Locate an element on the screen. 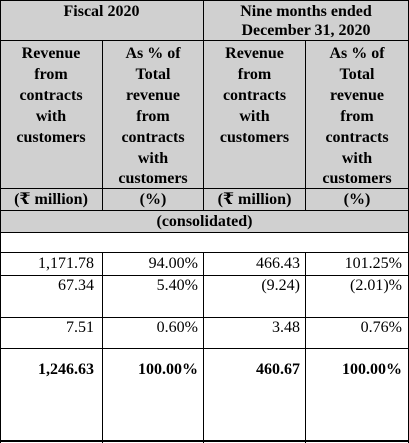 This screenshot has width=409, height=443. table-border-top is located at coordinates (204, 0).